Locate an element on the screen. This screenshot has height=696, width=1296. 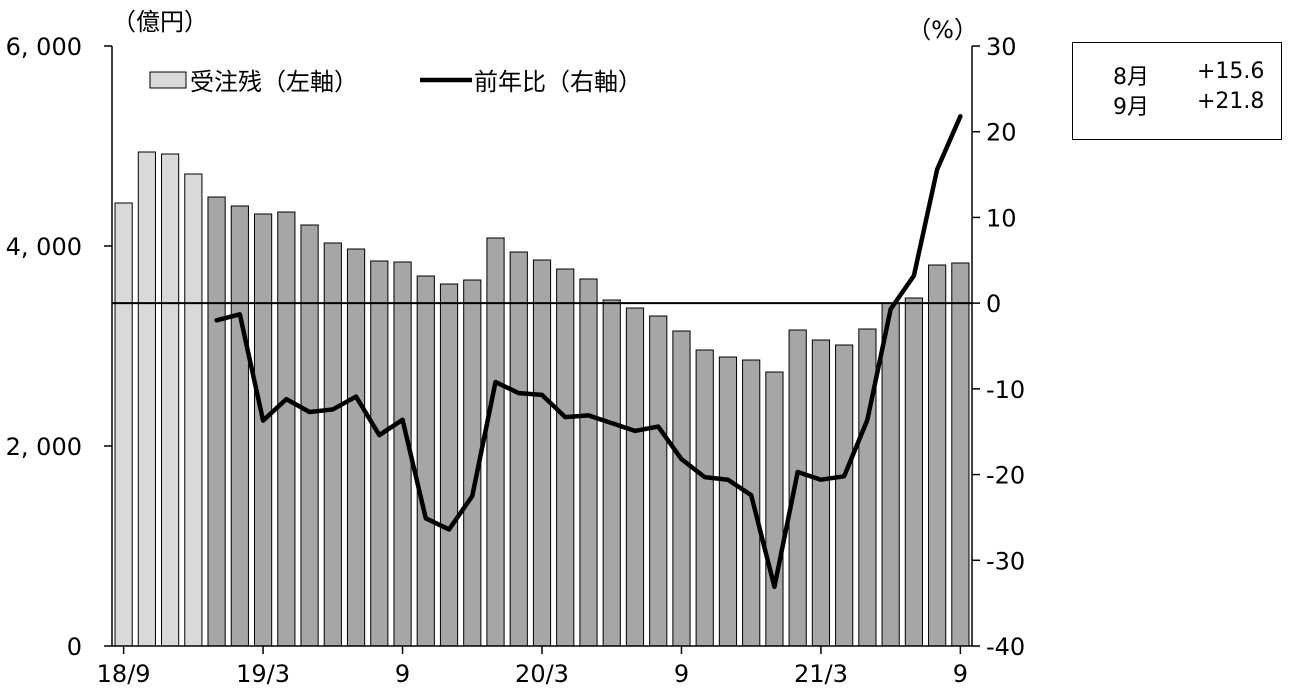
legend-bar-swatch is located at coordinates (168, 80).